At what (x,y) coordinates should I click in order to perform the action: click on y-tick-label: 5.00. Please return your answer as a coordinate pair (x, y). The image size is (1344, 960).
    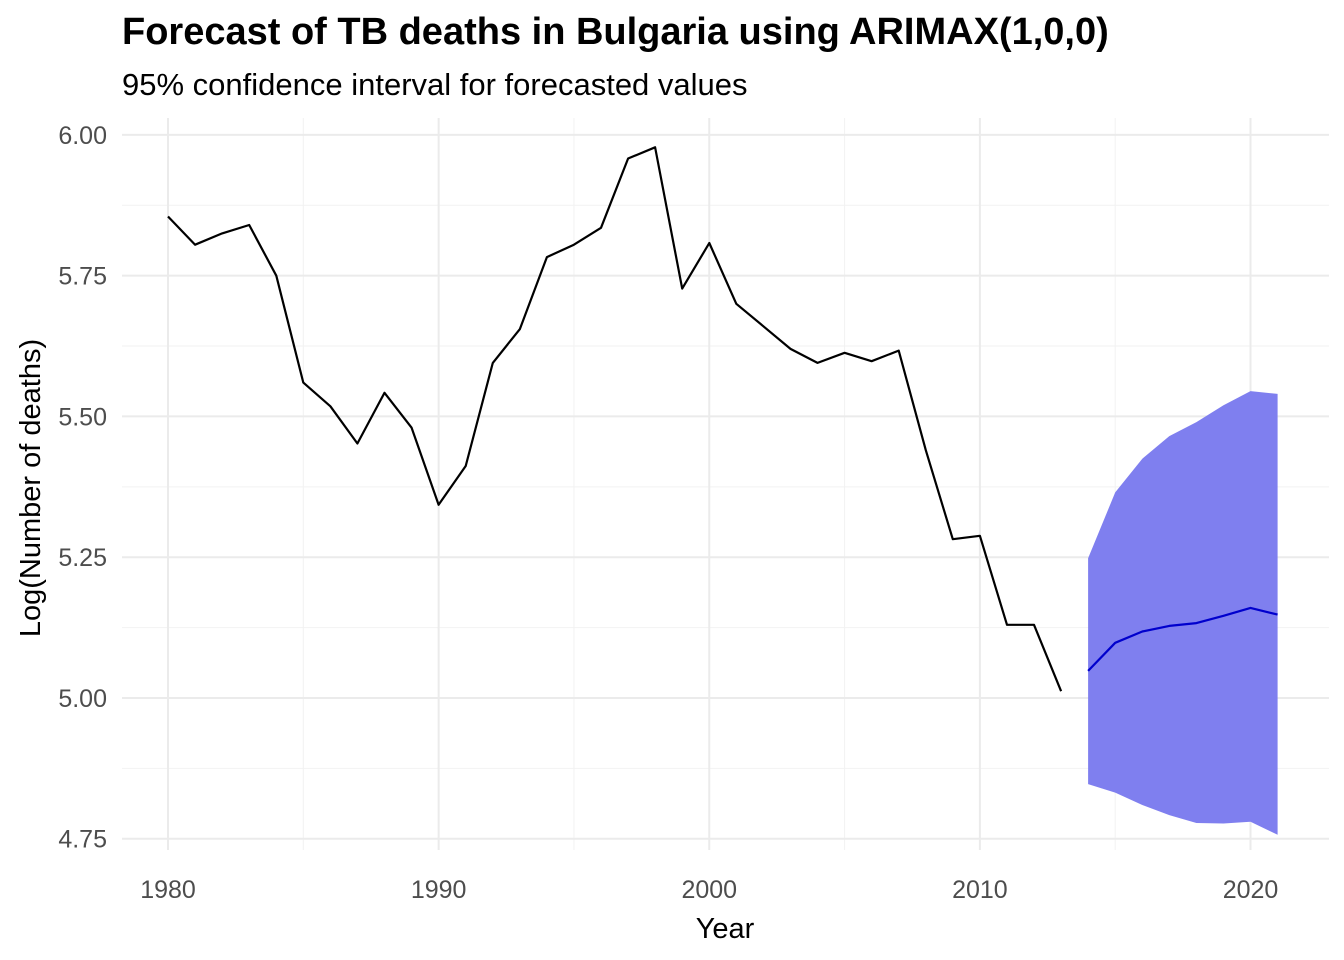
    Looking at the image, I should click on (82, 699).